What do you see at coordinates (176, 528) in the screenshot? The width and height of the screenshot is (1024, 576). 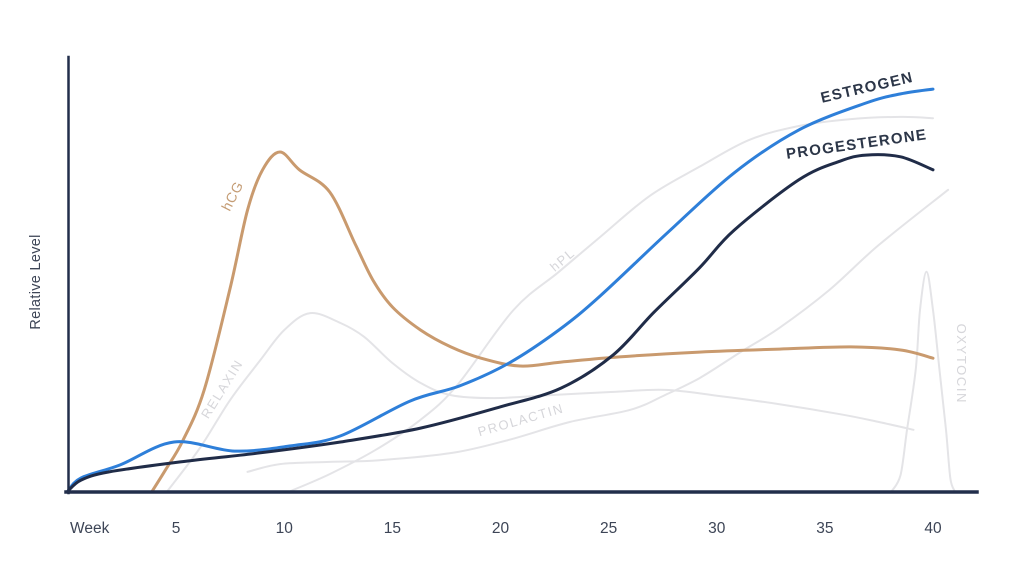 I see `x-tick-5: 5` at bounding box center [176, 528].